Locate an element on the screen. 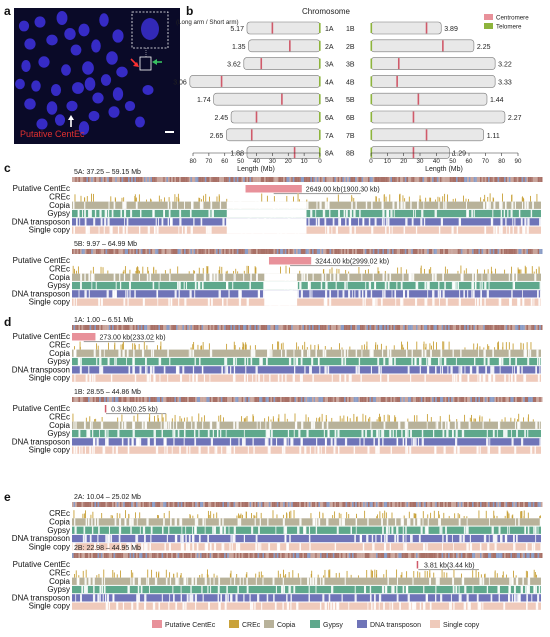 The width and height of the screenshot is (550, 637). inset-box is located at coordinates (150, 30).